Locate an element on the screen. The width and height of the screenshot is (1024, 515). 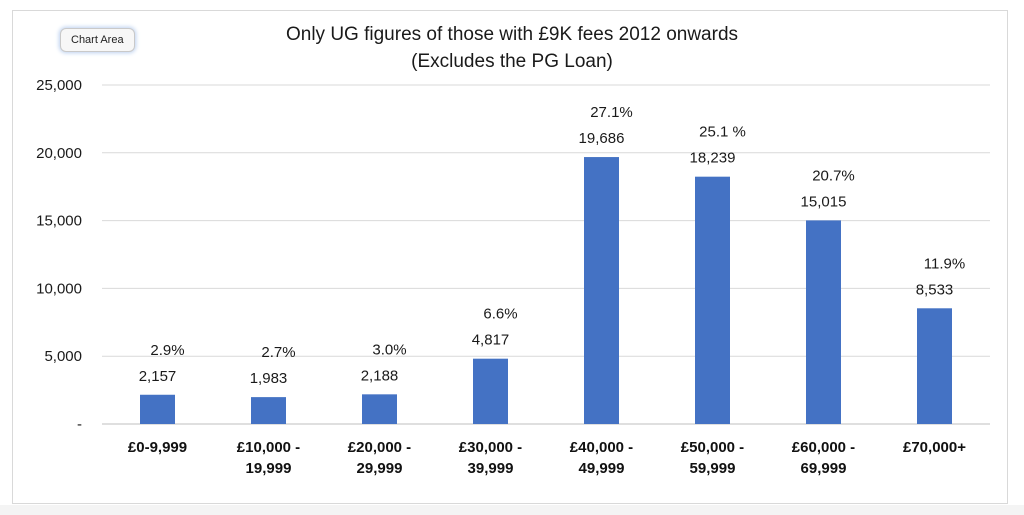
percent-label: 11.9% is located at coordinates (944, 263).